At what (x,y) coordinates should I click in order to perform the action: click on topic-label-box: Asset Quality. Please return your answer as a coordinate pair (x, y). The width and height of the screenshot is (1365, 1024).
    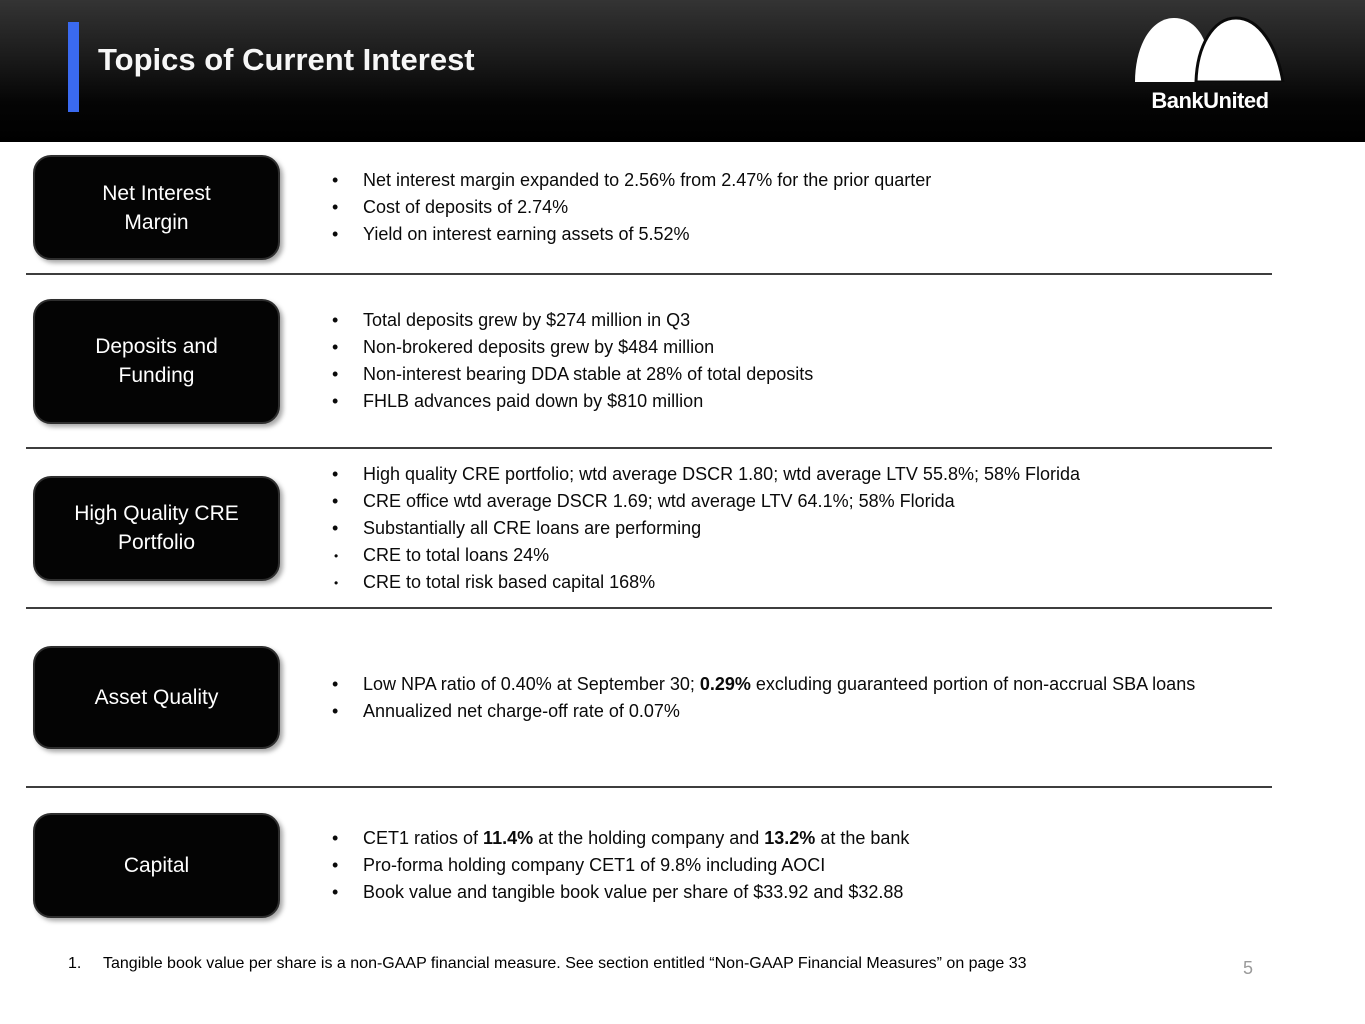
    Looking at the image, I should click on (156, 697).